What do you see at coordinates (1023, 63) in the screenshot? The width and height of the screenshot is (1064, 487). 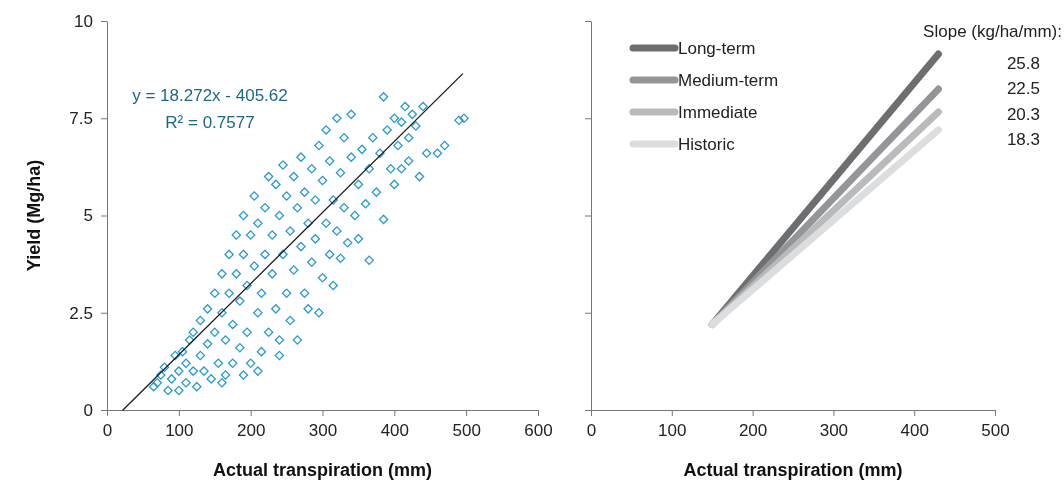 I see `text: 25.8` at bounding box center [1023, 63].